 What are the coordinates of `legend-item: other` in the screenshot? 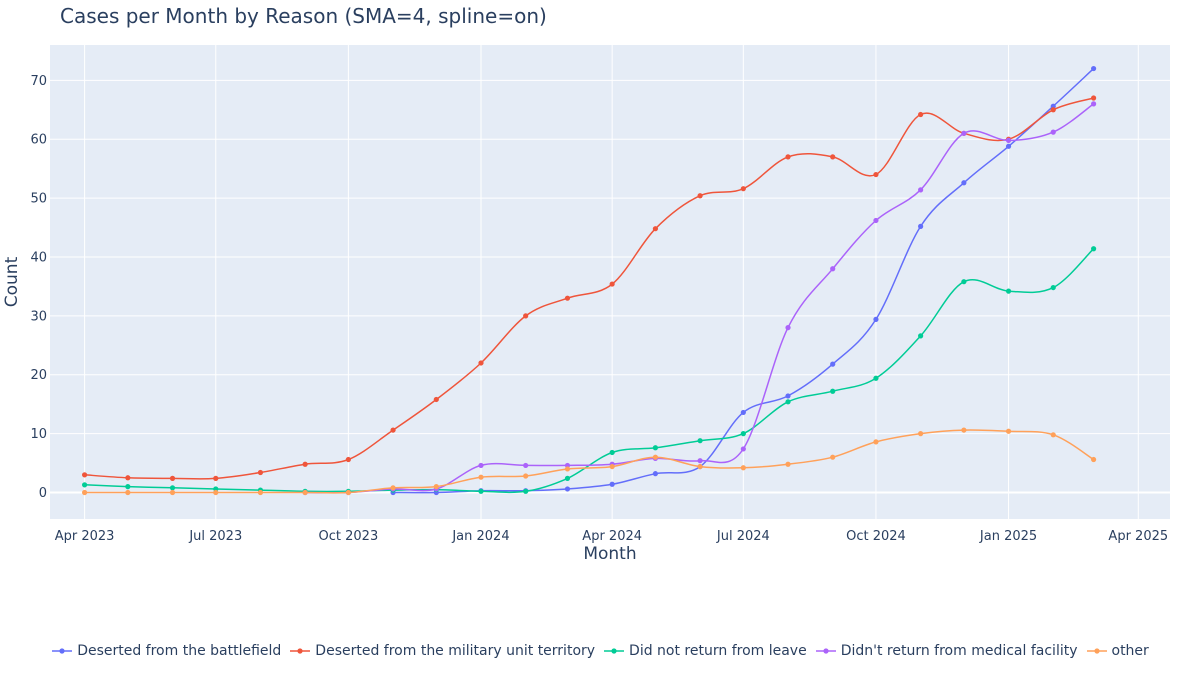 It's located at (1117, 651).